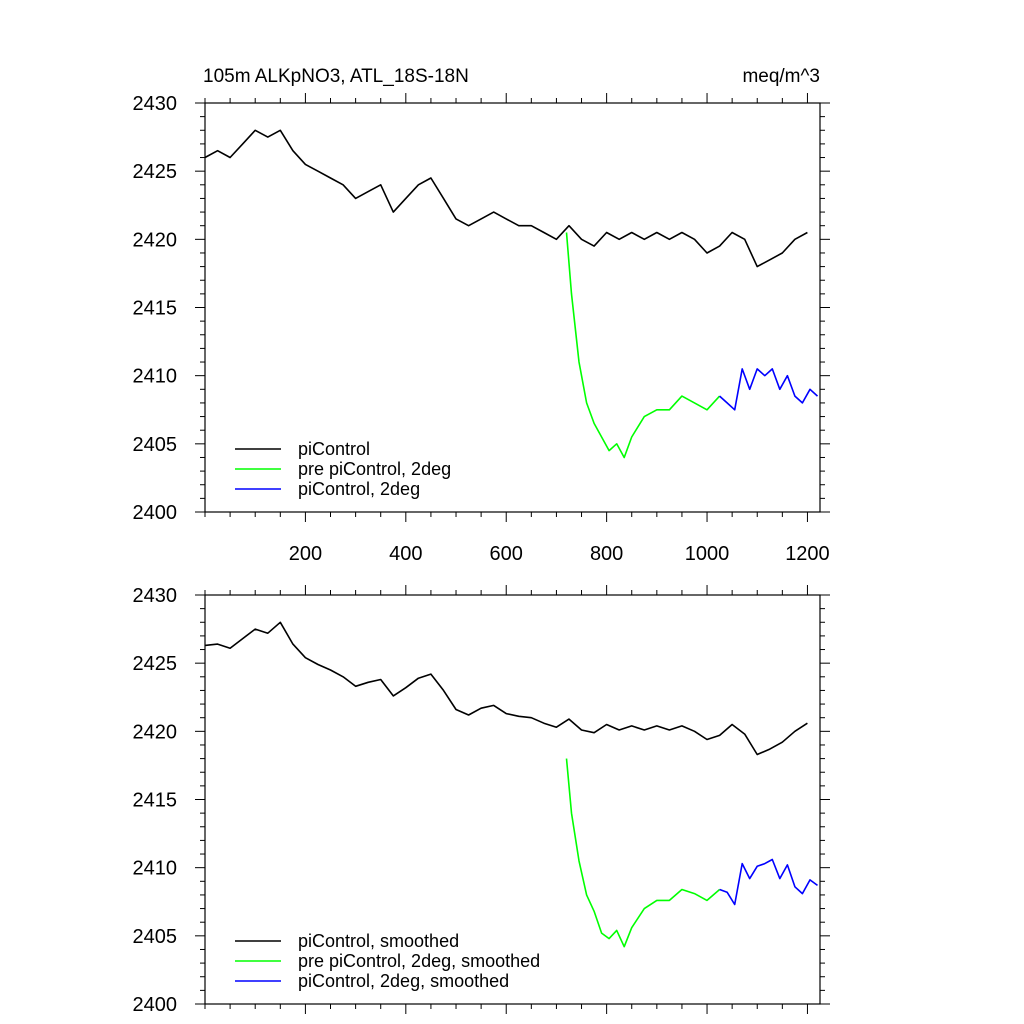 This screenshot has height=1024, width=1024. What do you see at coordinates (334, 449) in the screenshot?
I see `legend-label: piControl` at bounding box center [334, 449].